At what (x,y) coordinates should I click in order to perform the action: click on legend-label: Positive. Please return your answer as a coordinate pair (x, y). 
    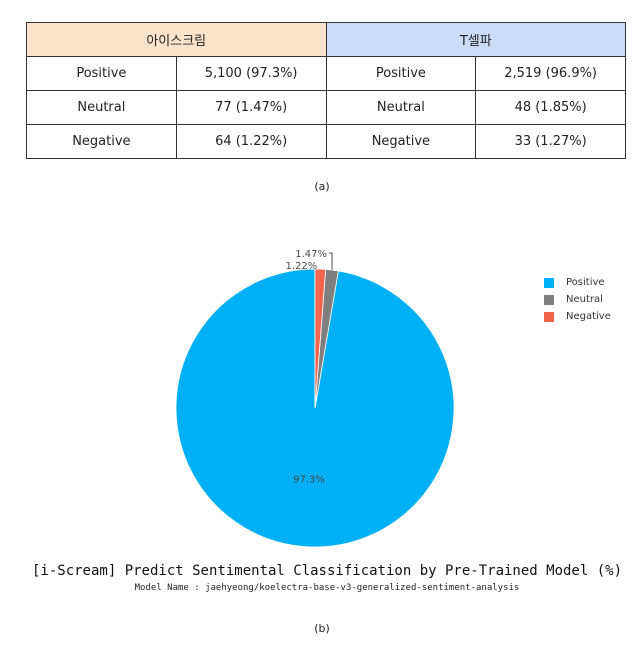
    Looking at the image, I should click on (585, 282).